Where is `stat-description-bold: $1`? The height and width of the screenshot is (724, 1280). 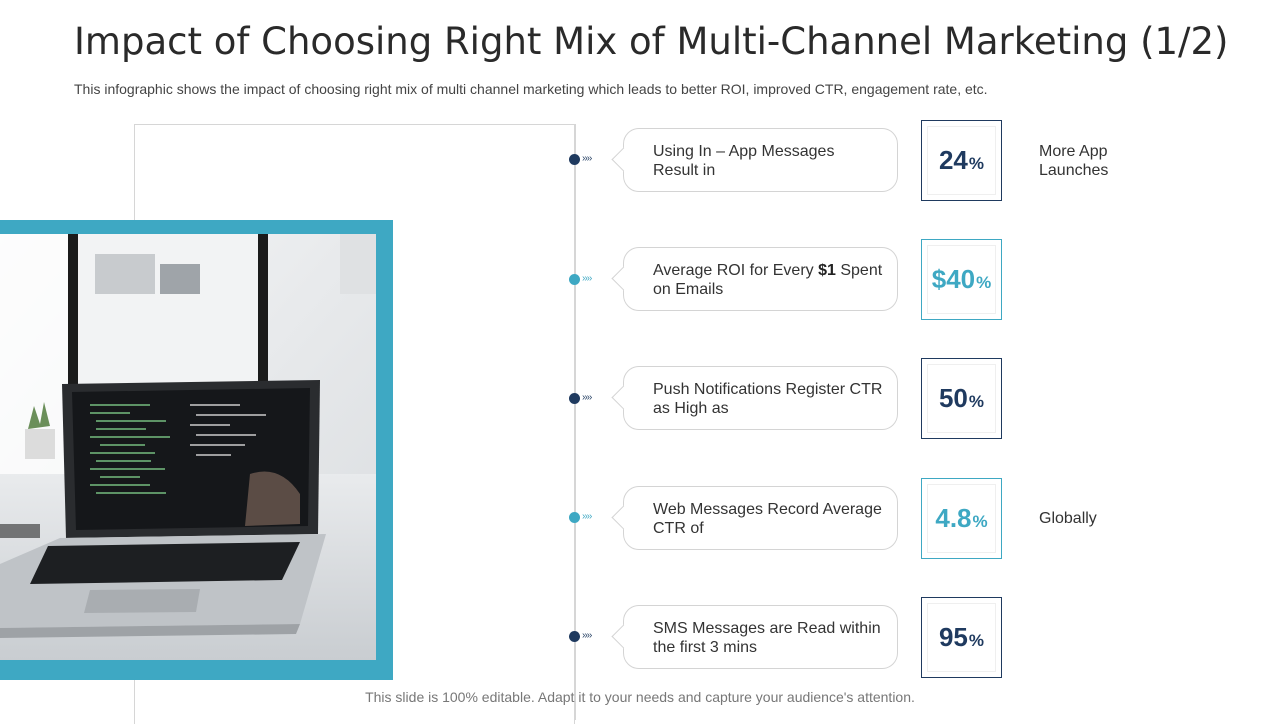
stat-description-bold: $1 is located at coordinates (827, 270).